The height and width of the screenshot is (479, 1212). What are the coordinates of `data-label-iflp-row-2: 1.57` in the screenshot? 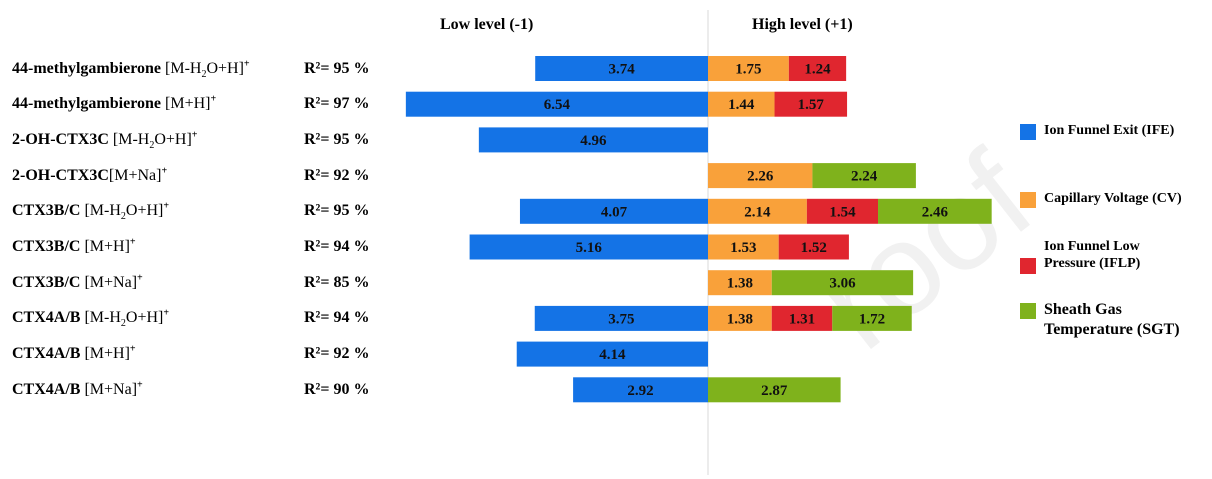 It's located at (811, 105).